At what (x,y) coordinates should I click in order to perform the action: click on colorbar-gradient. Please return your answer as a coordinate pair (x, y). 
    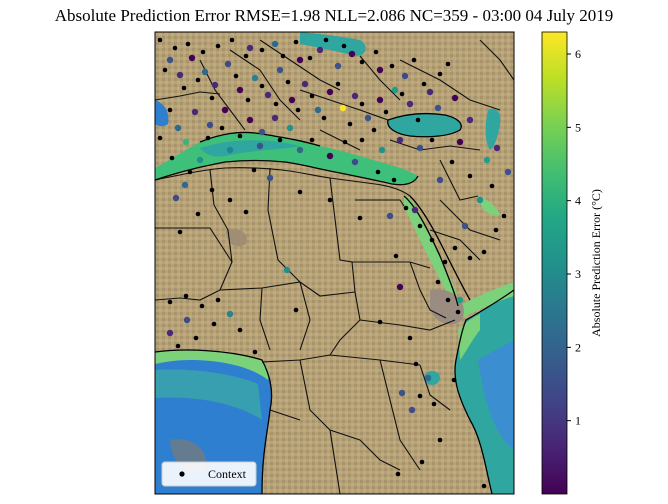
    Looking at the image, I should click on (554, 263).